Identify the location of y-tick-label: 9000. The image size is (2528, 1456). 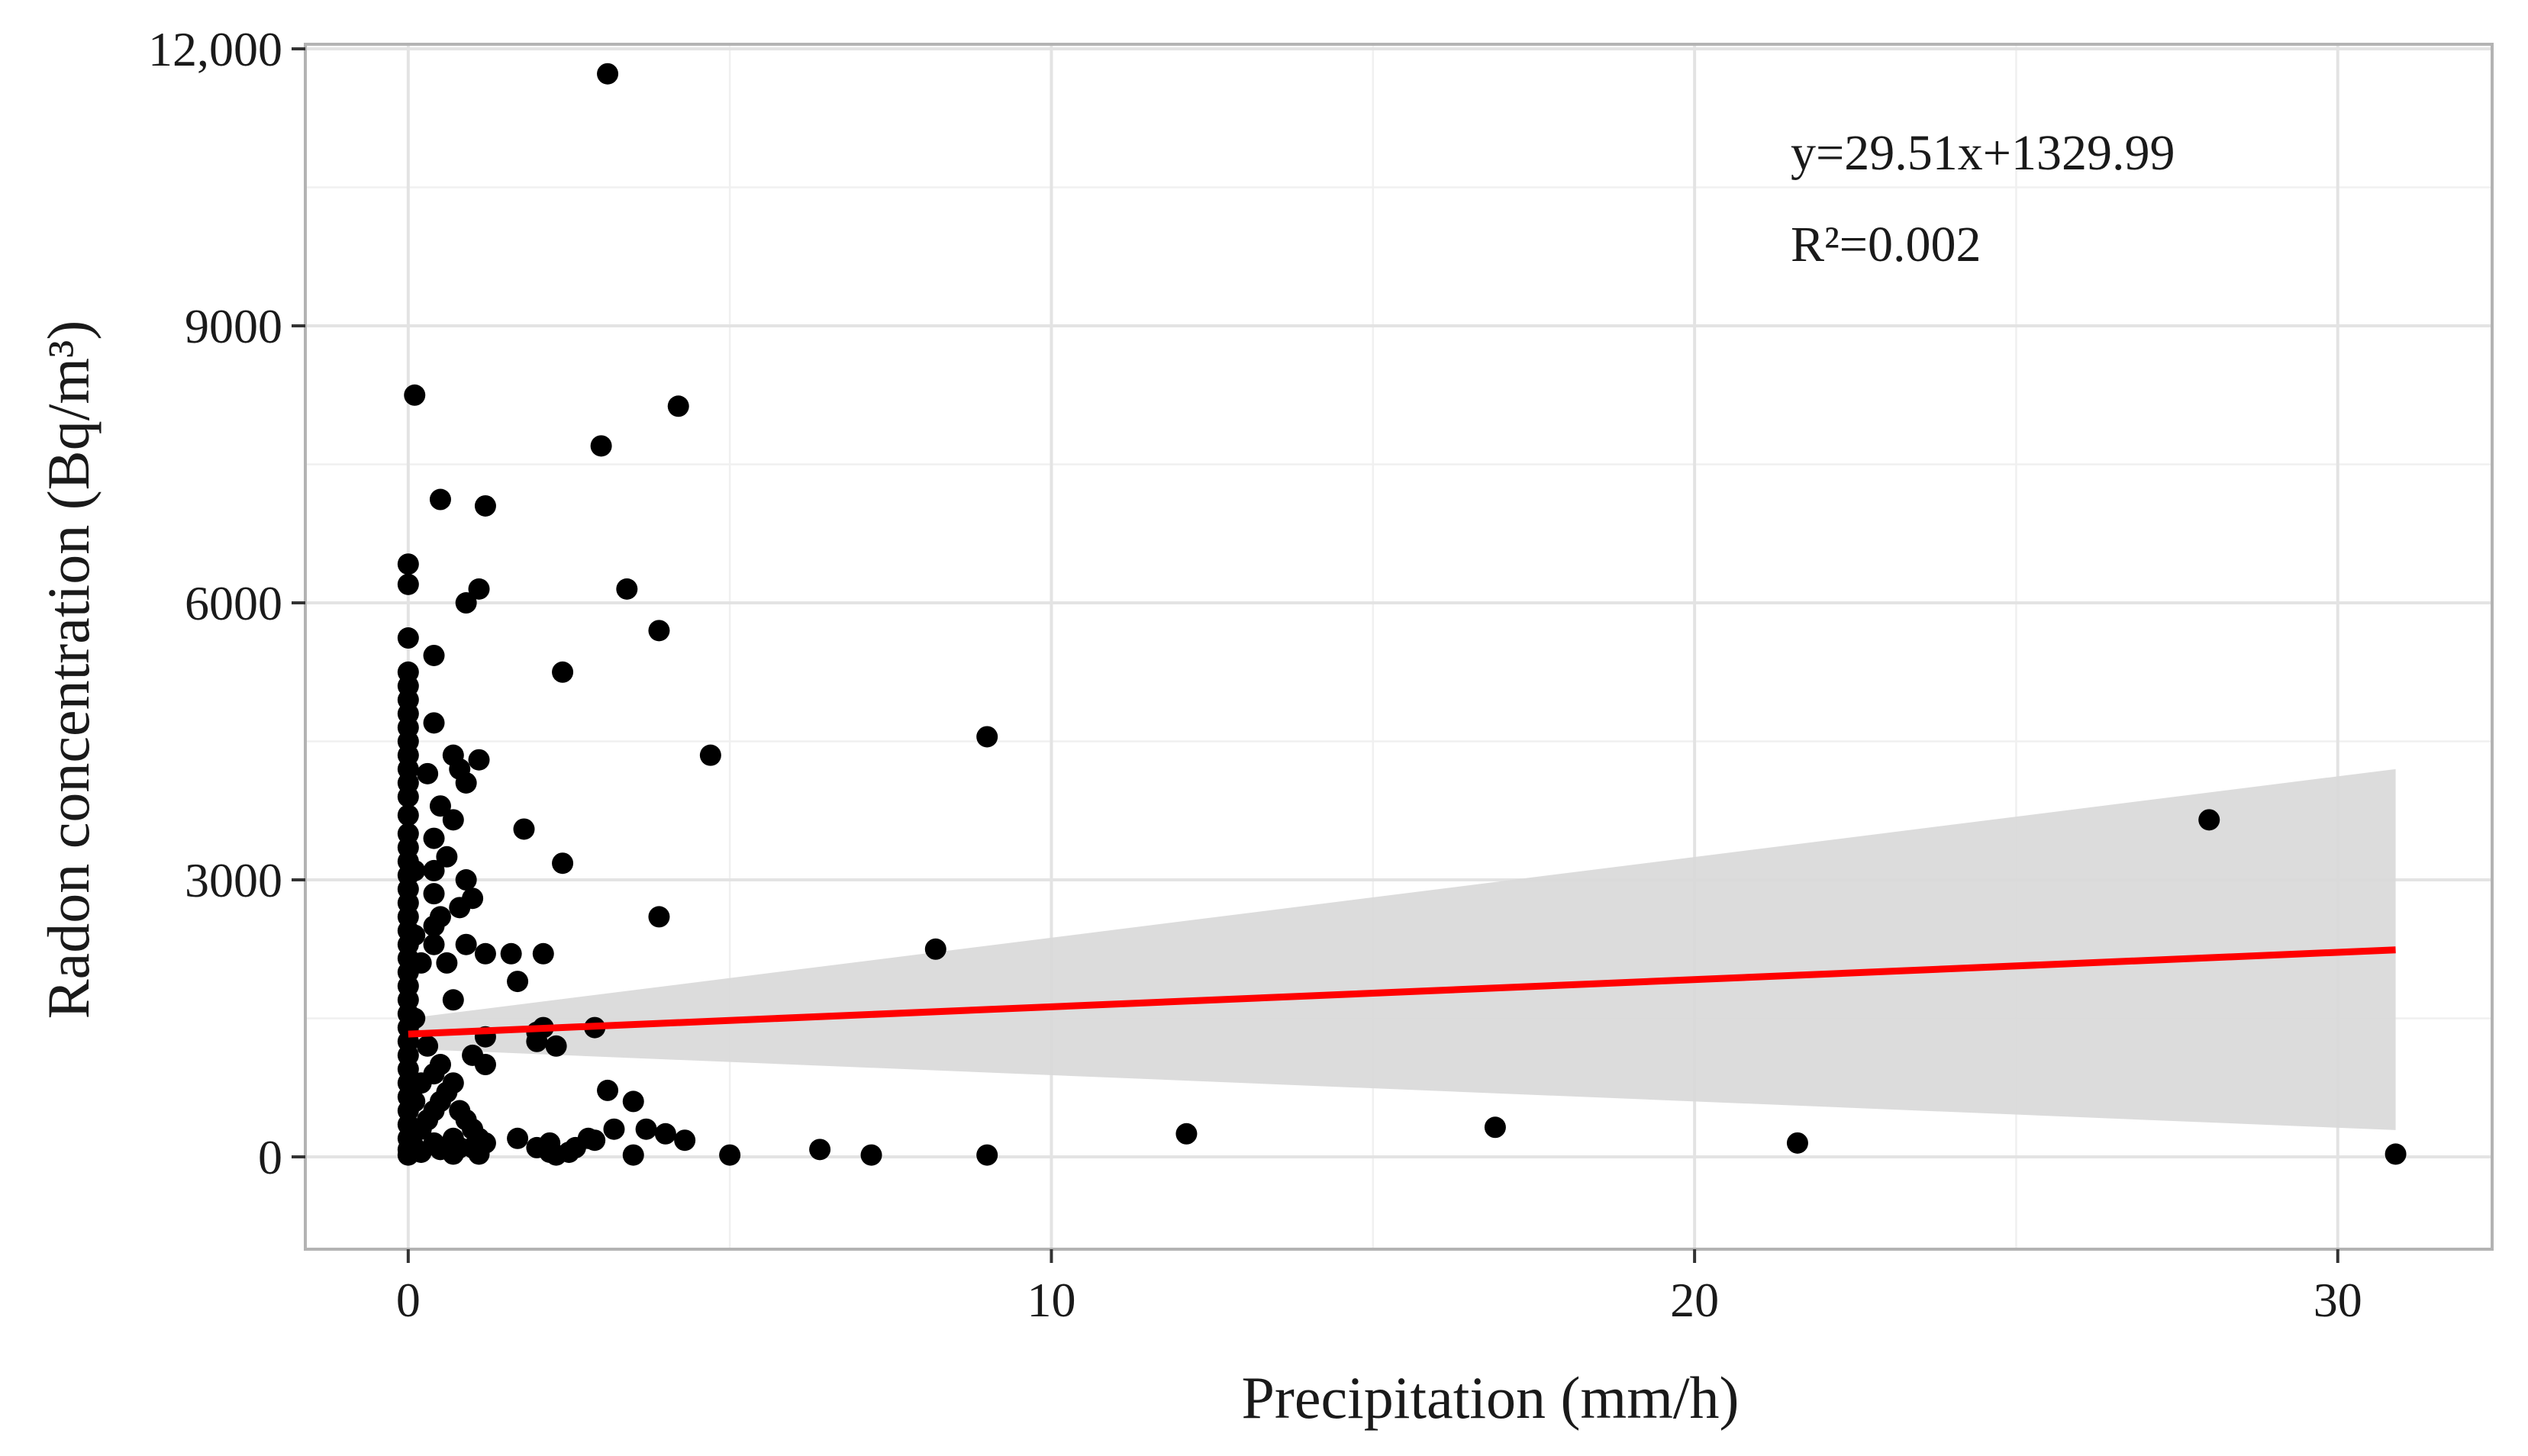
(234, 326).